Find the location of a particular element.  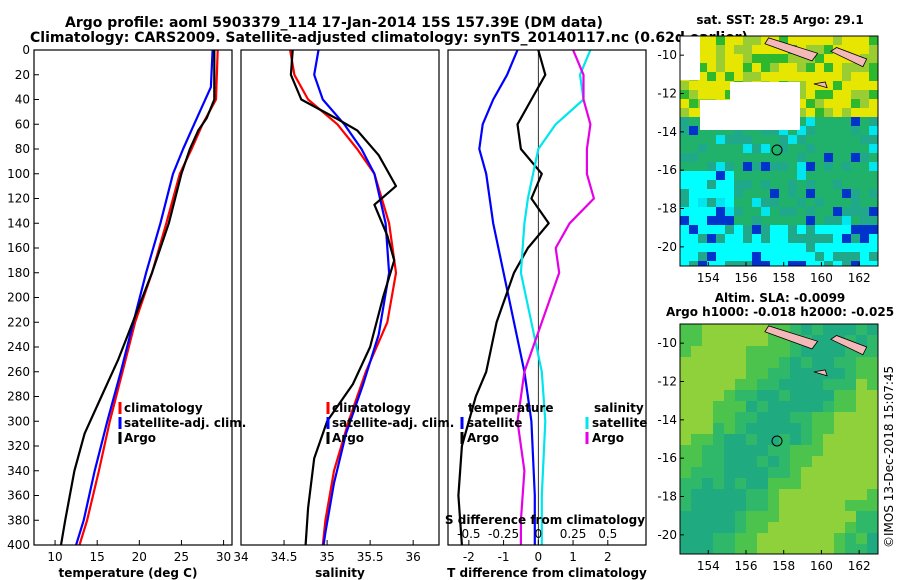

series-line-s-argo is located at coordinates (556, 297).